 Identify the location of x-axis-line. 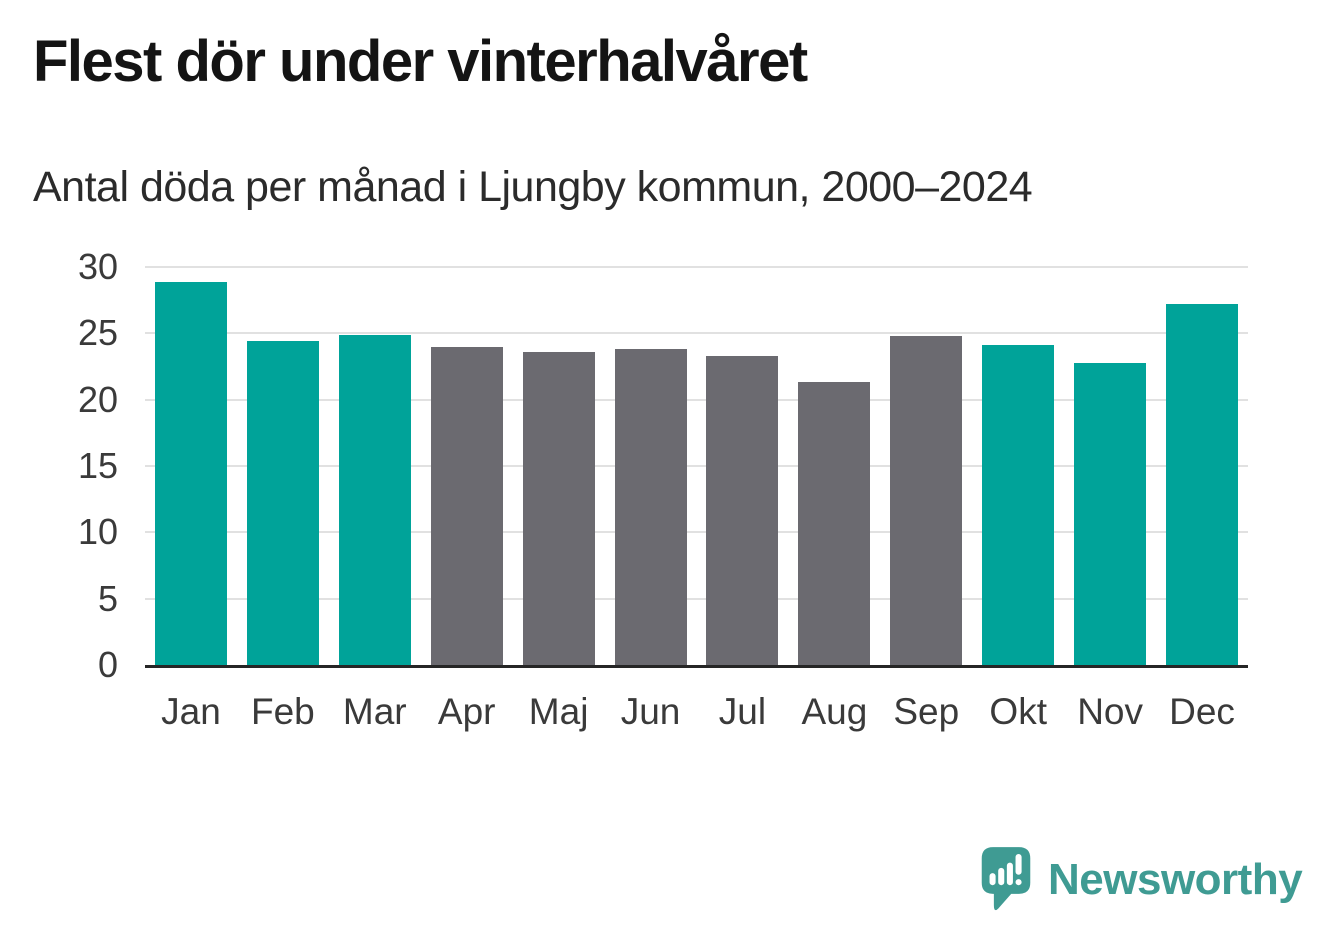
(696, 666).